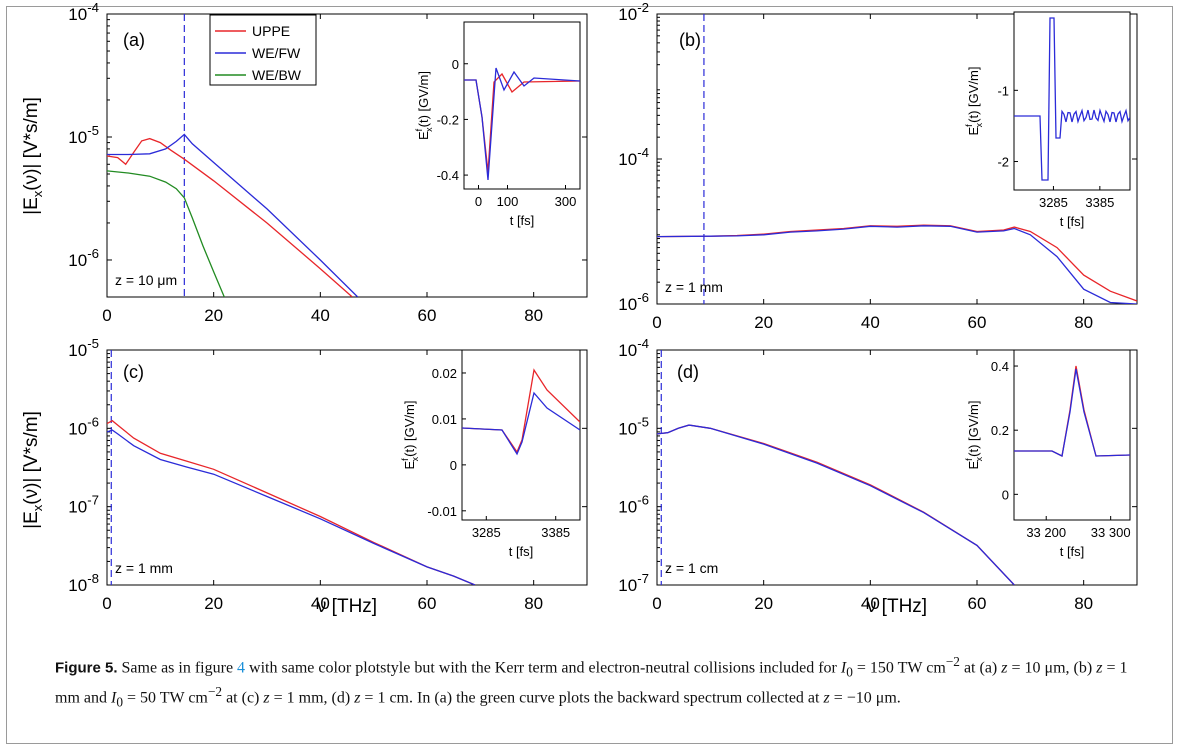  What do you see at coordinates (508, 201) in the screenshot?
I see `inset-x-tick-label: 100` at bounding box center [508, 201].